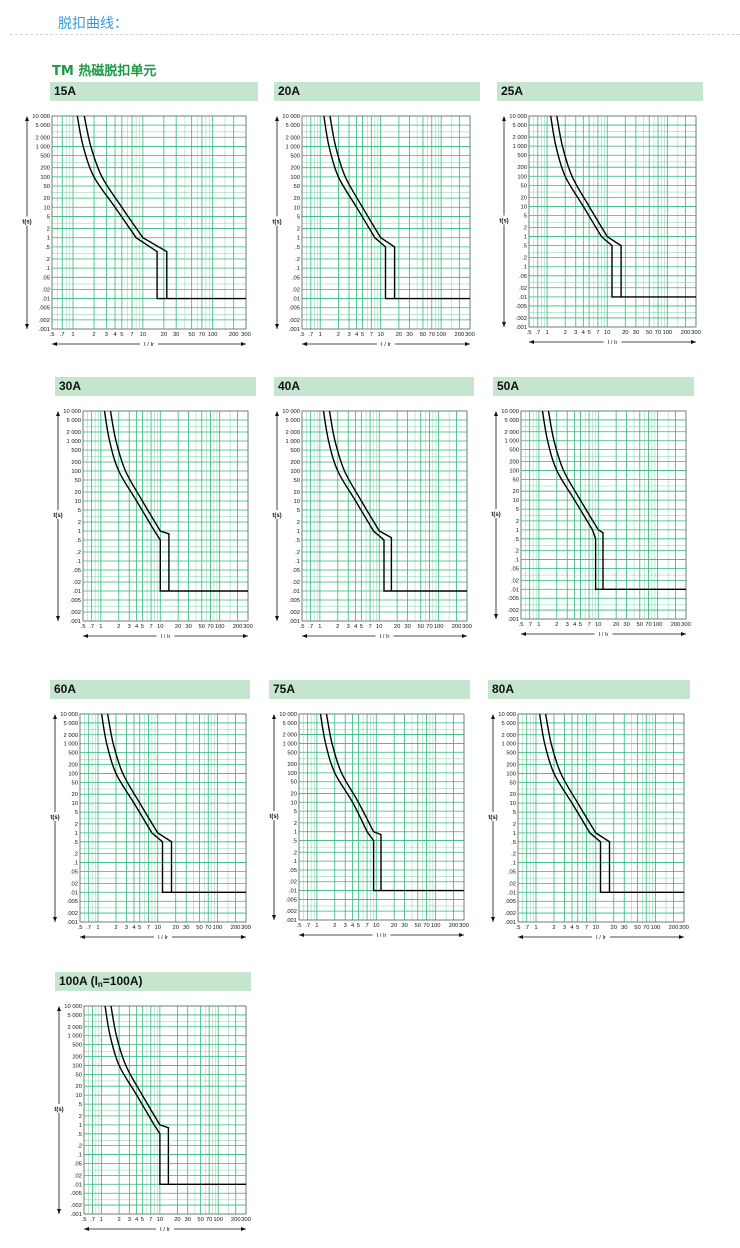  I want to click on y-tick-label: 50, so click(516, 480).